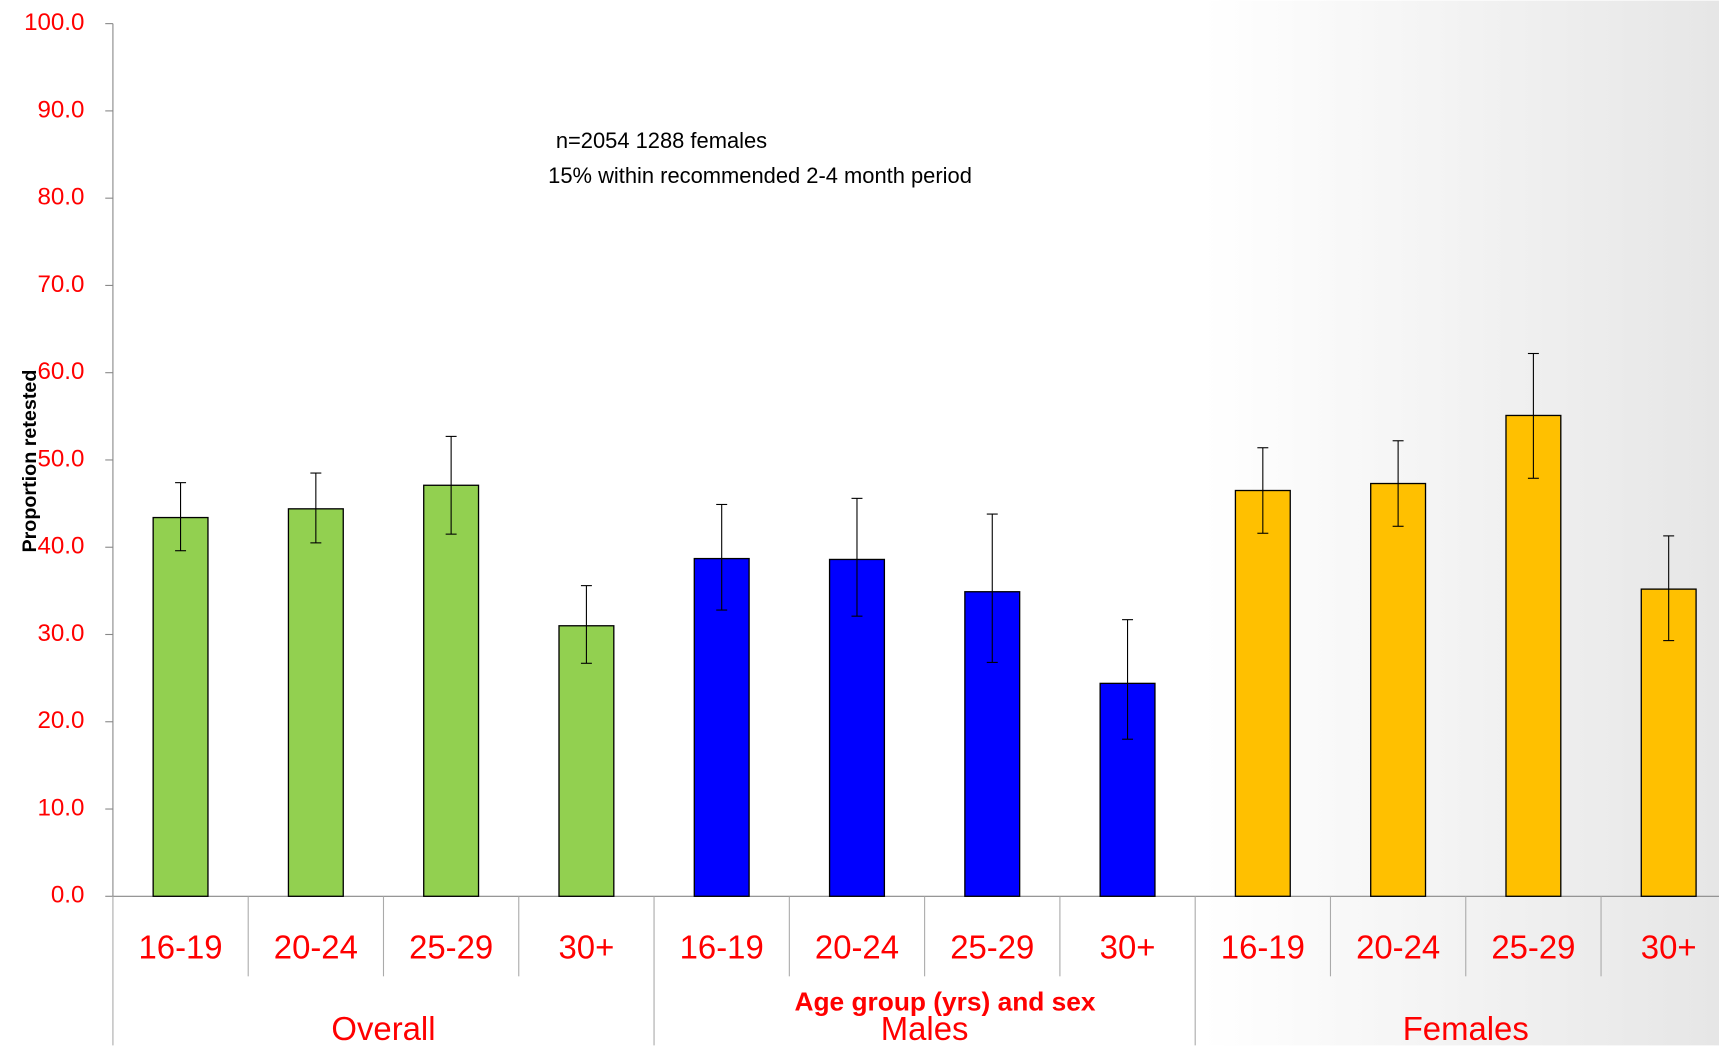  Describe the element at coordinates (60, 284) in the screenshot. I see `y-tick-label: 70.0` at that location.